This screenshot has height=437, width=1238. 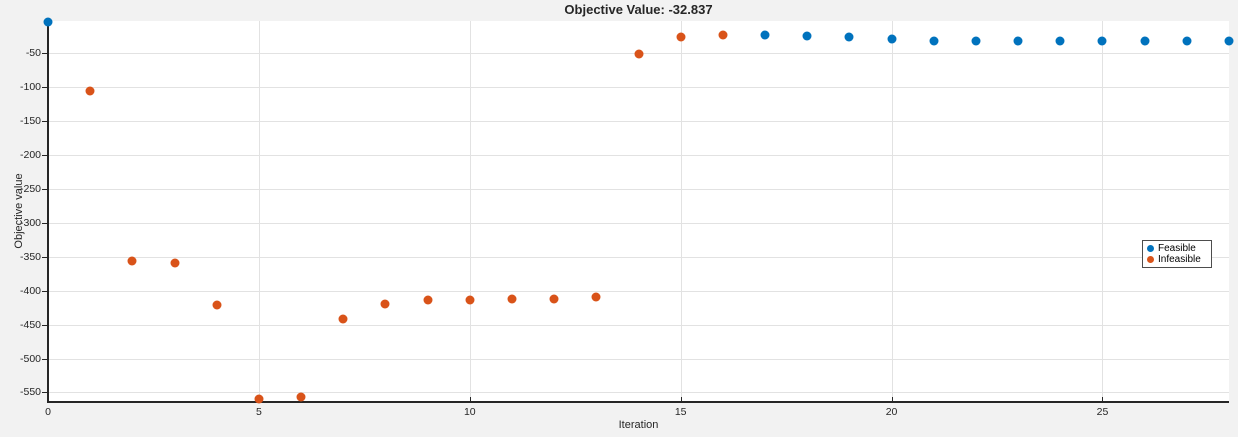 What do you see at coordinates (1102, 412) in the screenshot?
I see `x-tick-label: 25` at bounding box center [1102, 412].